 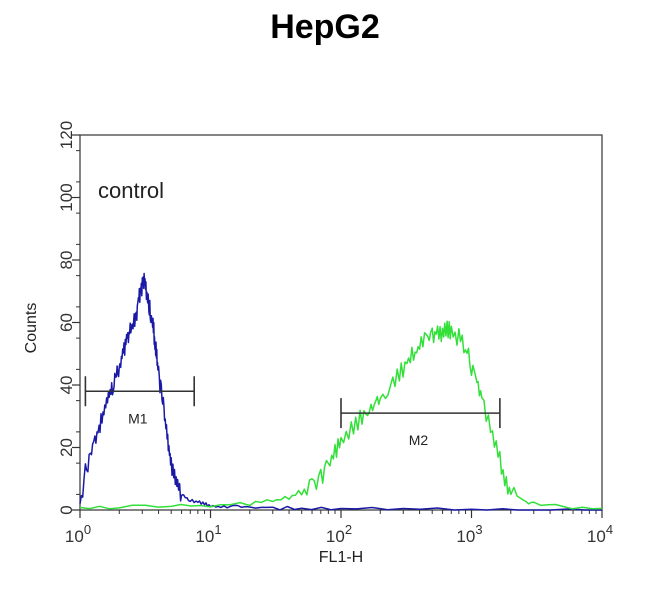 What do you see at coordinates (66, 509) in the screenshot?
I see `y-tick-label: 0` at bounding box center [66, 509].